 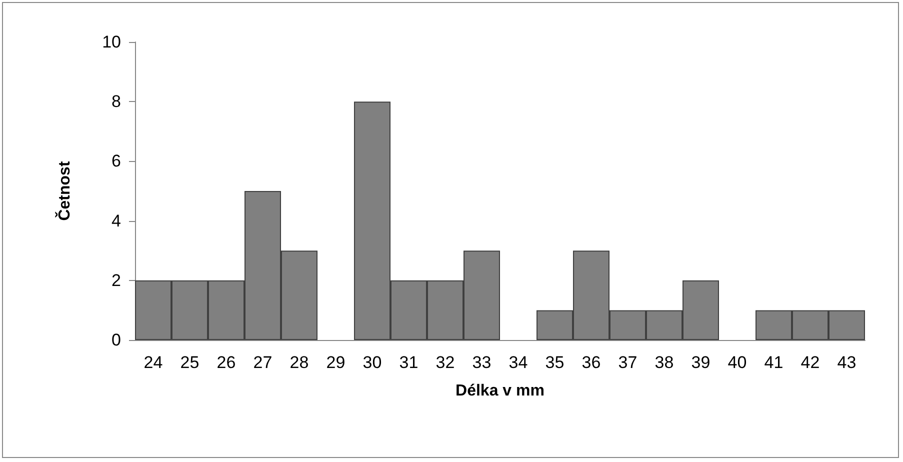 I want to click on x-tick-label: 35, so click(x=554, y=362).